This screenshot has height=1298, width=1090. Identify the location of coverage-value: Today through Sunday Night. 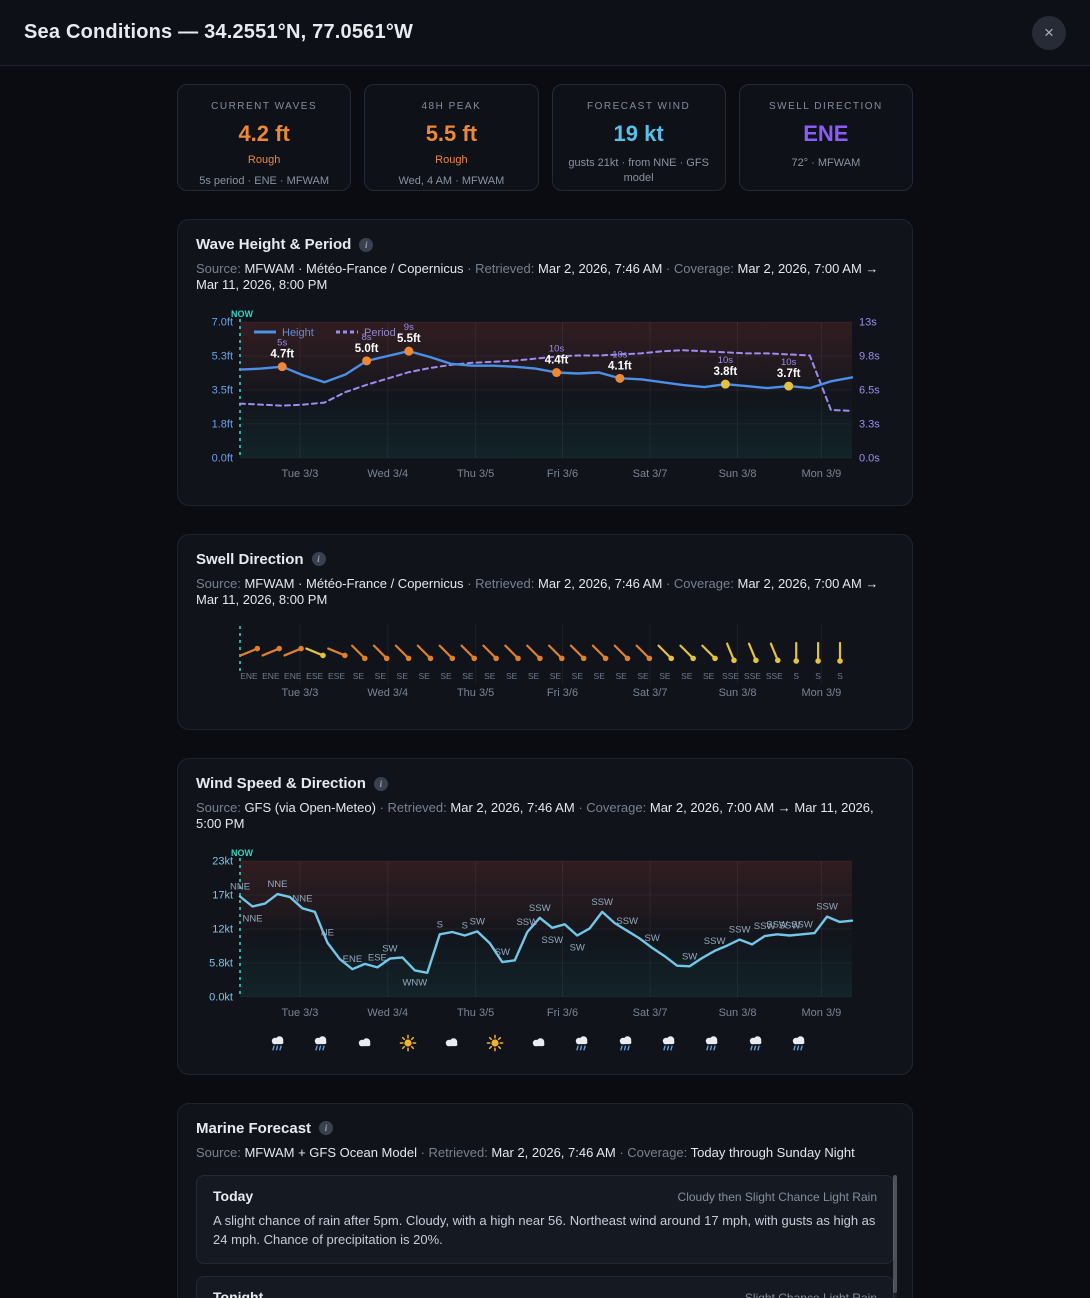
(772, 1152).